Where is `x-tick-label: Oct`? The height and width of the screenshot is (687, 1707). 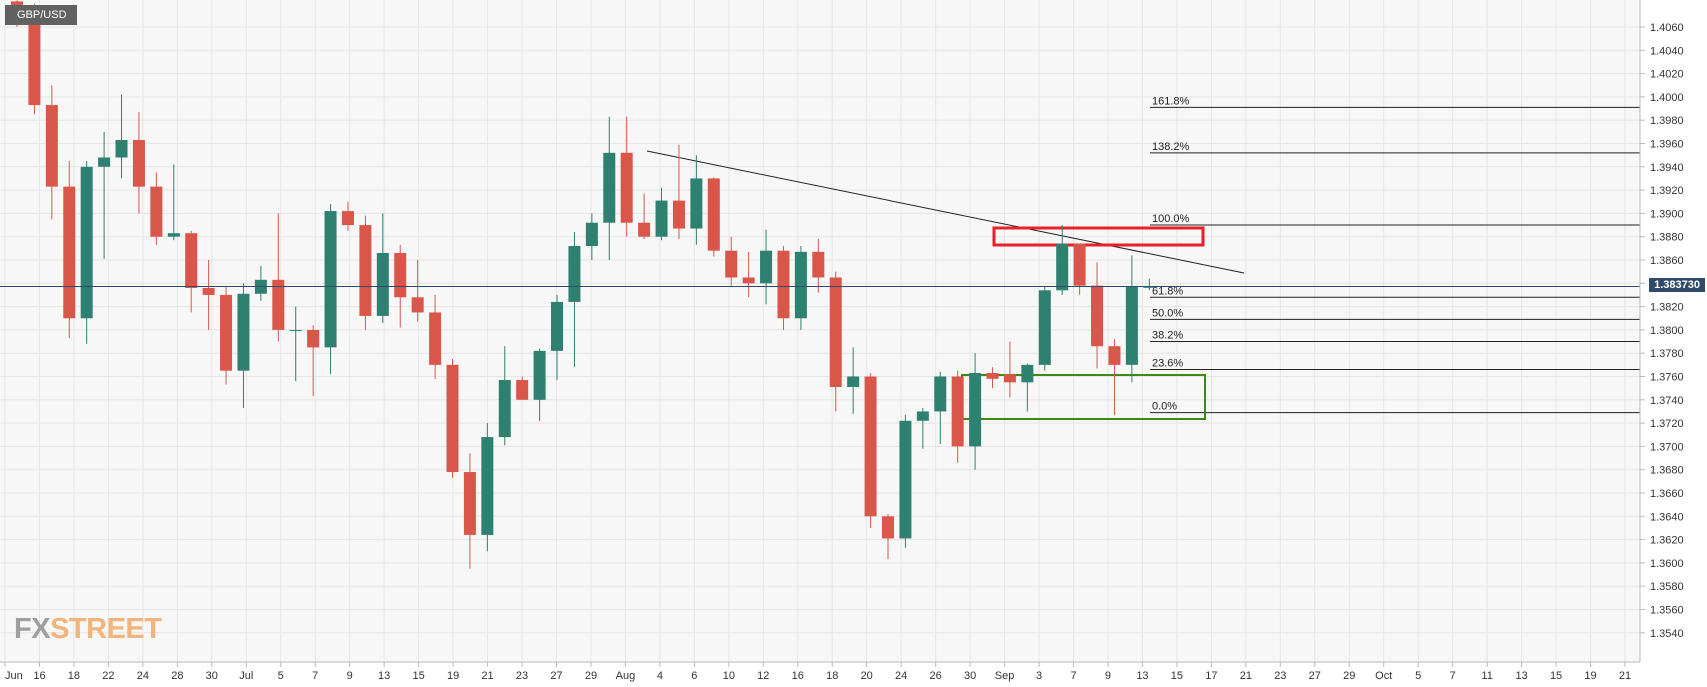
x-tick-label: Oct is located at coordinates (1383, 676).